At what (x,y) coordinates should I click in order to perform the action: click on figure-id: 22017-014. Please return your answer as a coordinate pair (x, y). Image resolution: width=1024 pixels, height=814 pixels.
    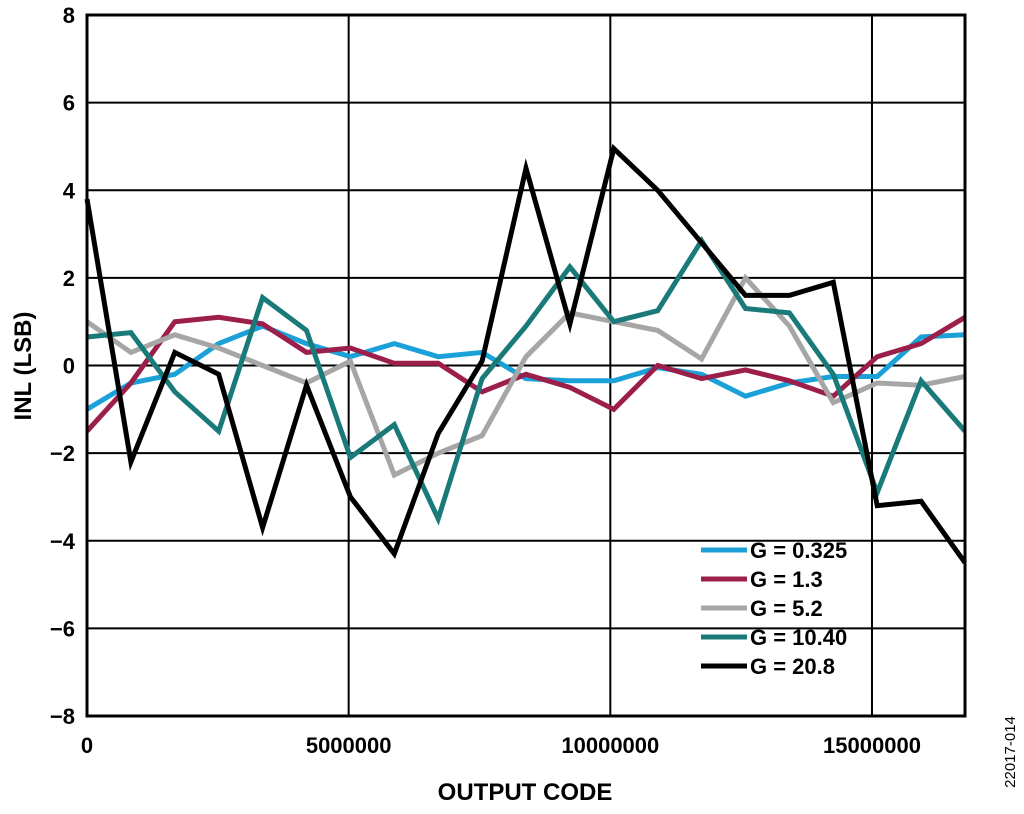
    Looking at the image, I should click on (1010, 752).